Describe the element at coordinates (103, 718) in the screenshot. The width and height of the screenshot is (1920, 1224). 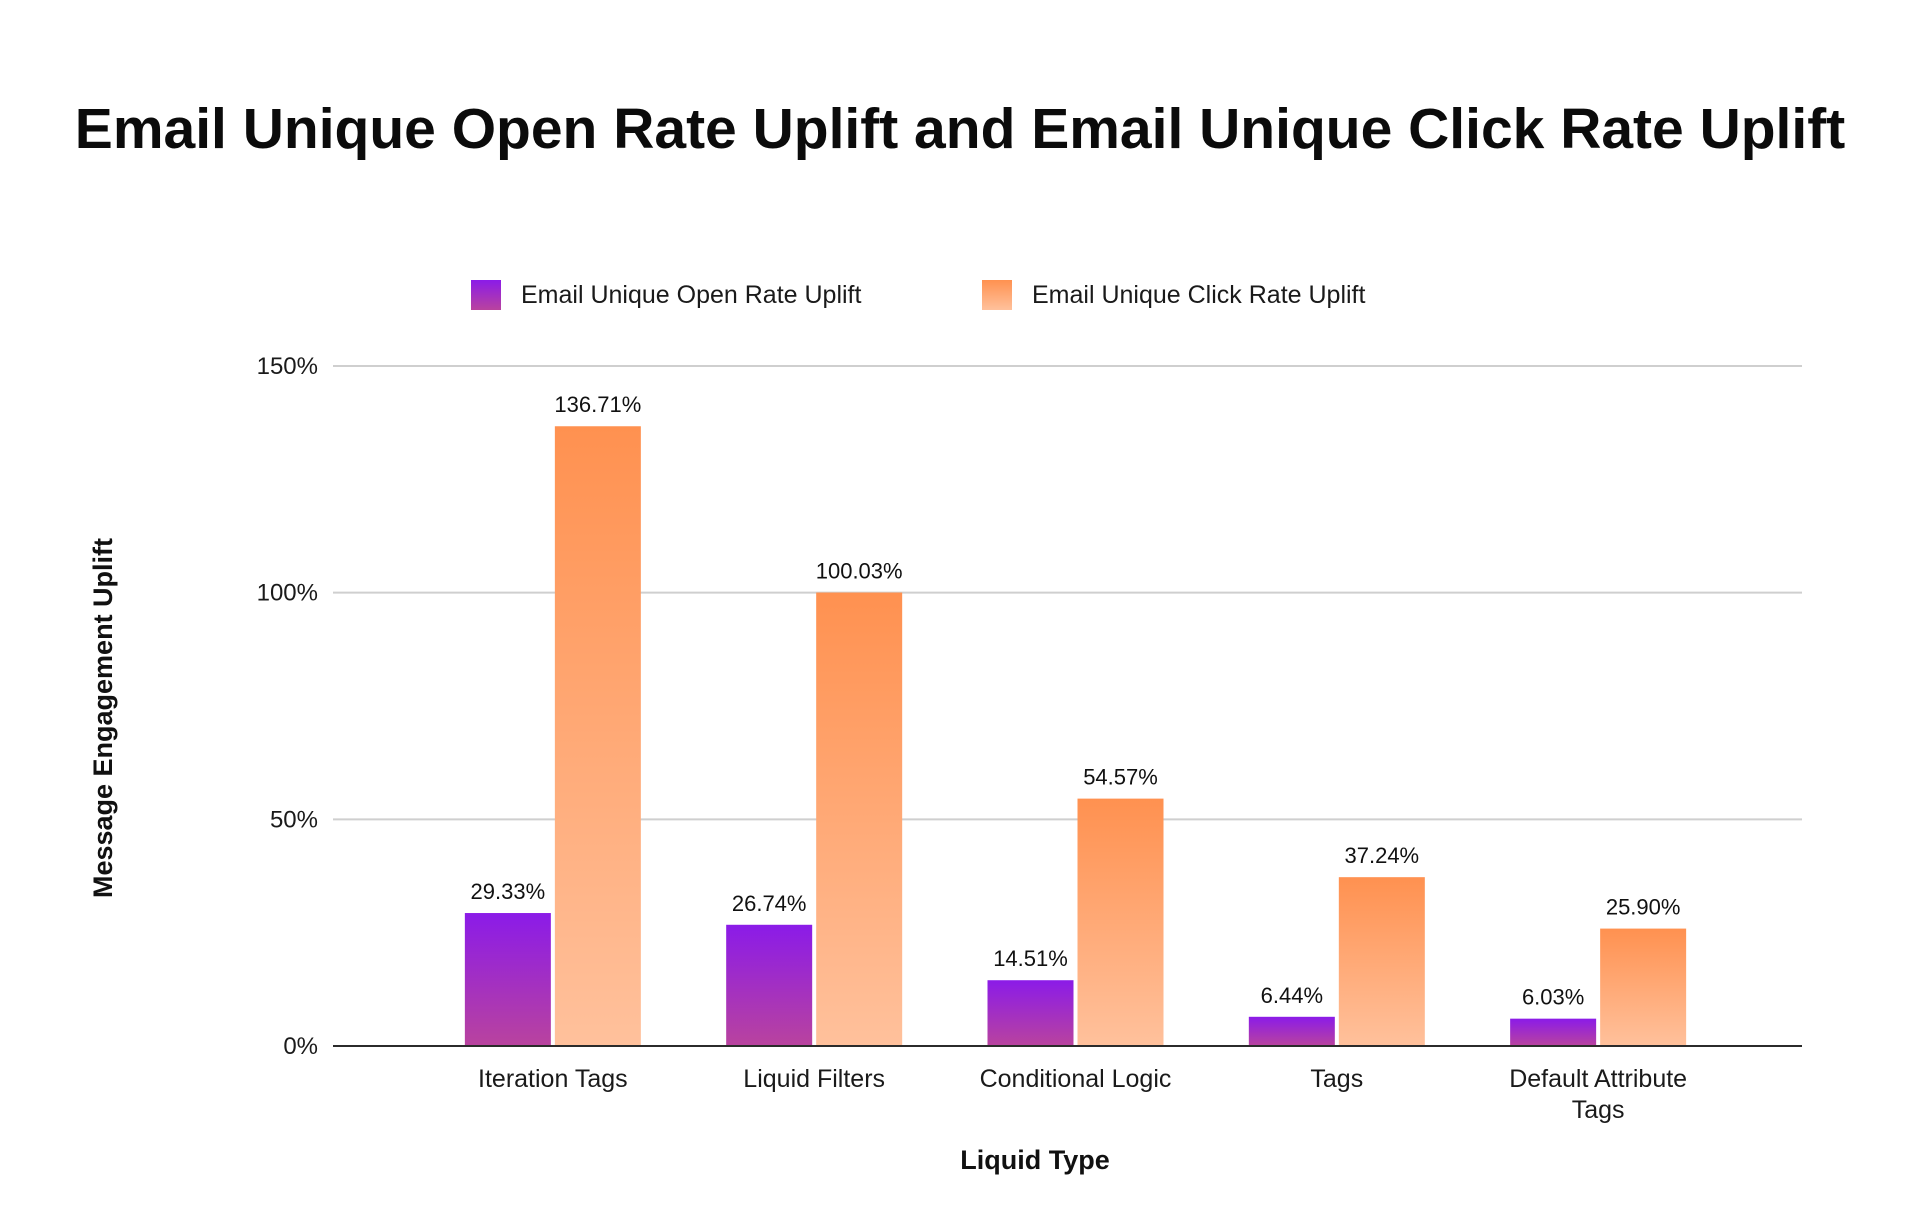
I see `y-axis-title: Message Engagement Uplift` at that location.